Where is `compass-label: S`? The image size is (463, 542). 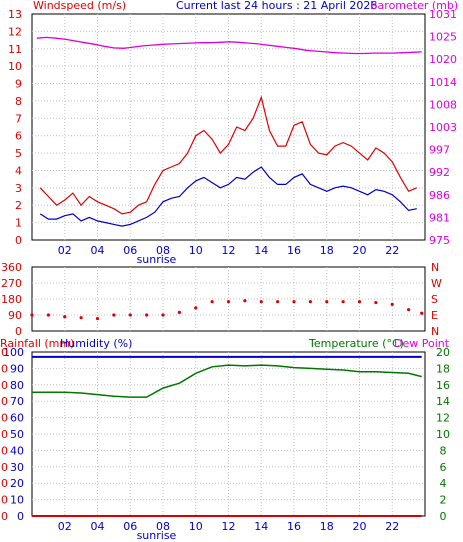 compass-label: S is located at coordinates (434, 299).